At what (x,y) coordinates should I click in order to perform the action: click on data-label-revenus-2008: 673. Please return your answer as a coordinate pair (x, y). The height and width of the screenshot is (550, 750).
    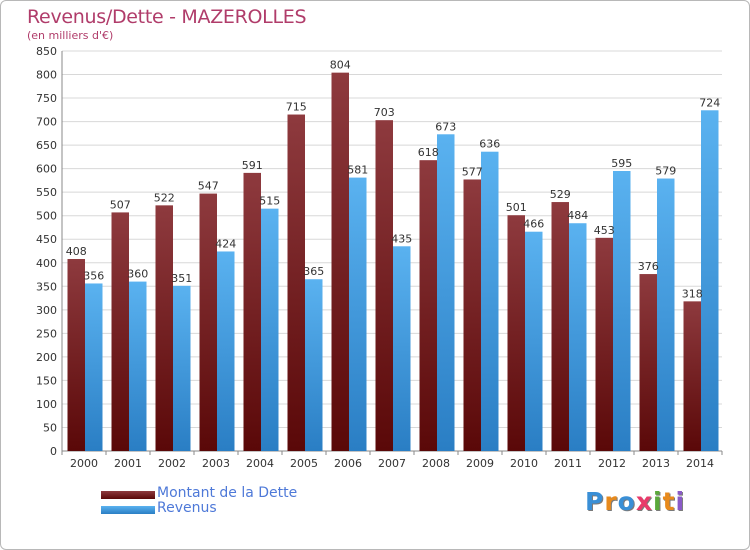
    Looking at the image, I should click on (445, 126).